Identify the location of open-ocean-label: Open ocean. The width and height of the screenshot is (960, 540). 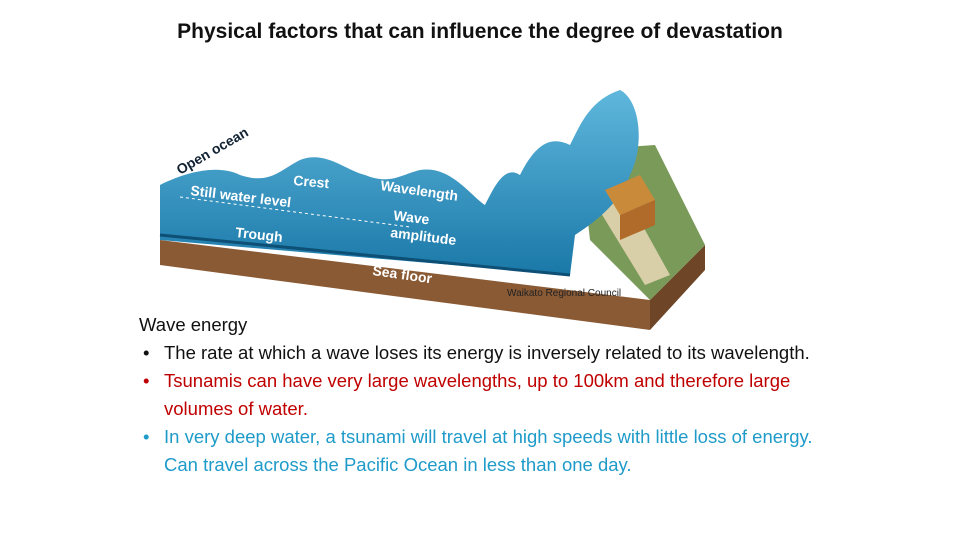
(212, 151).